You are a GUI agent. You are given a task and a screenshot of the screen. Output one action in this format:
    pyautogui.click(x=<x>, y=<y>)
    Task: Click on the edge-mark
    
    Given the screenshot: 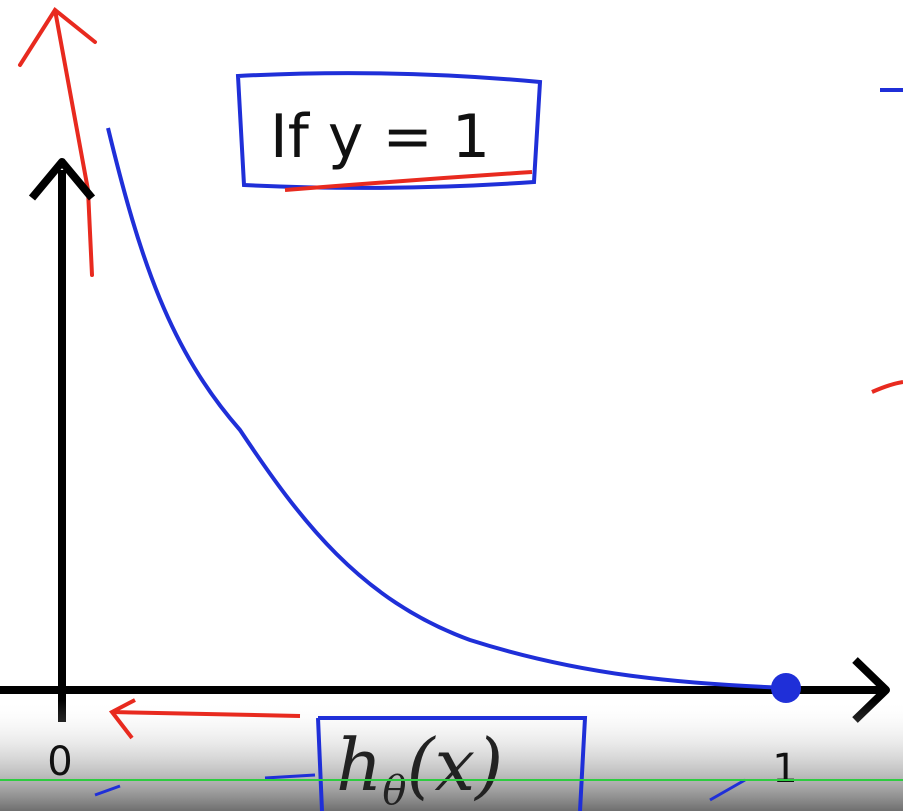 What is the action you would take?
    pyautogui.click(x=887, y=387)
    